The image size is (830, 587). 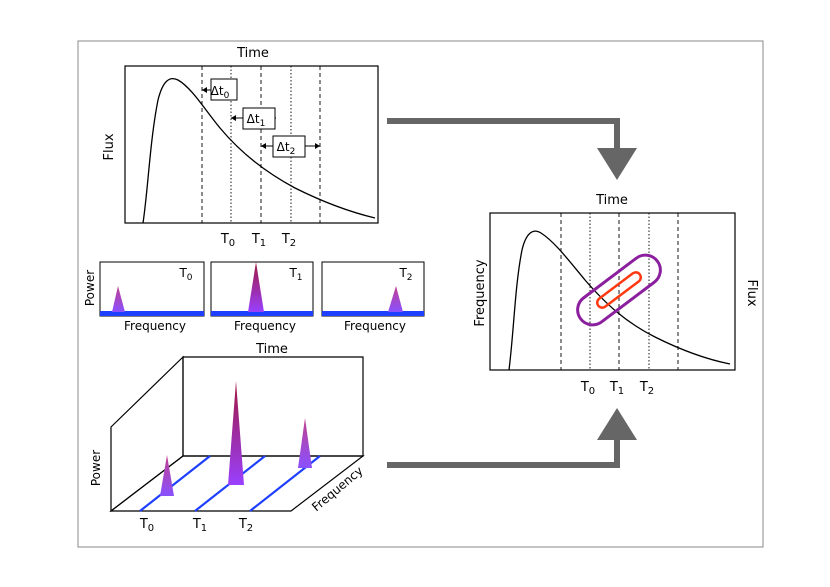 I want to click on right-panel-ylabel: Frequency, so click(x=480, y=292).